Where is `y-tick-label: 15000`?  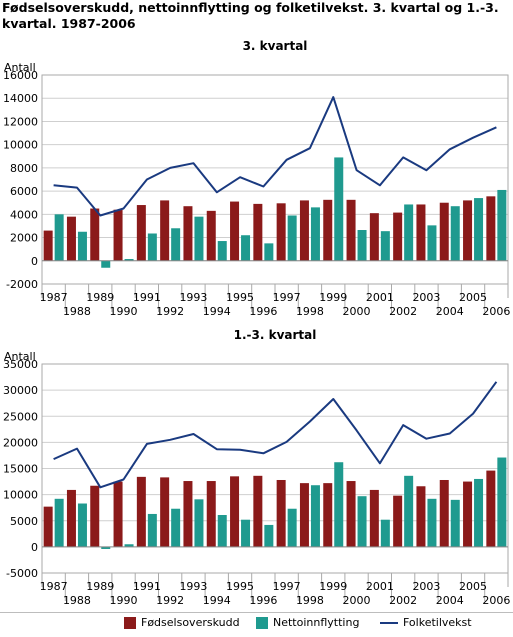 y-tick-label: 15000 is located at coordinates (20, 469).